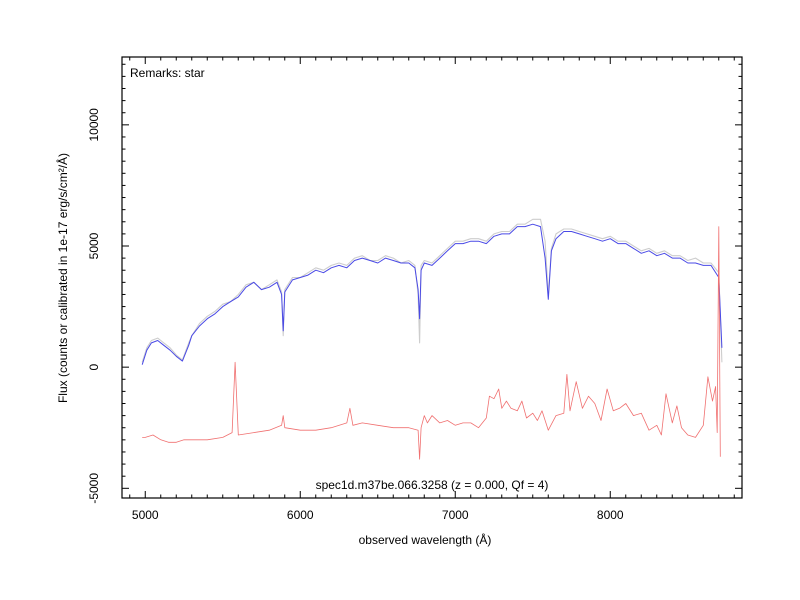 The width and height of the screenshot is (800, 600). What do you see at coordinates (94, 245) in the screenshot?
I see `y-tick-label: 5000` at bounding box center [94, 245].